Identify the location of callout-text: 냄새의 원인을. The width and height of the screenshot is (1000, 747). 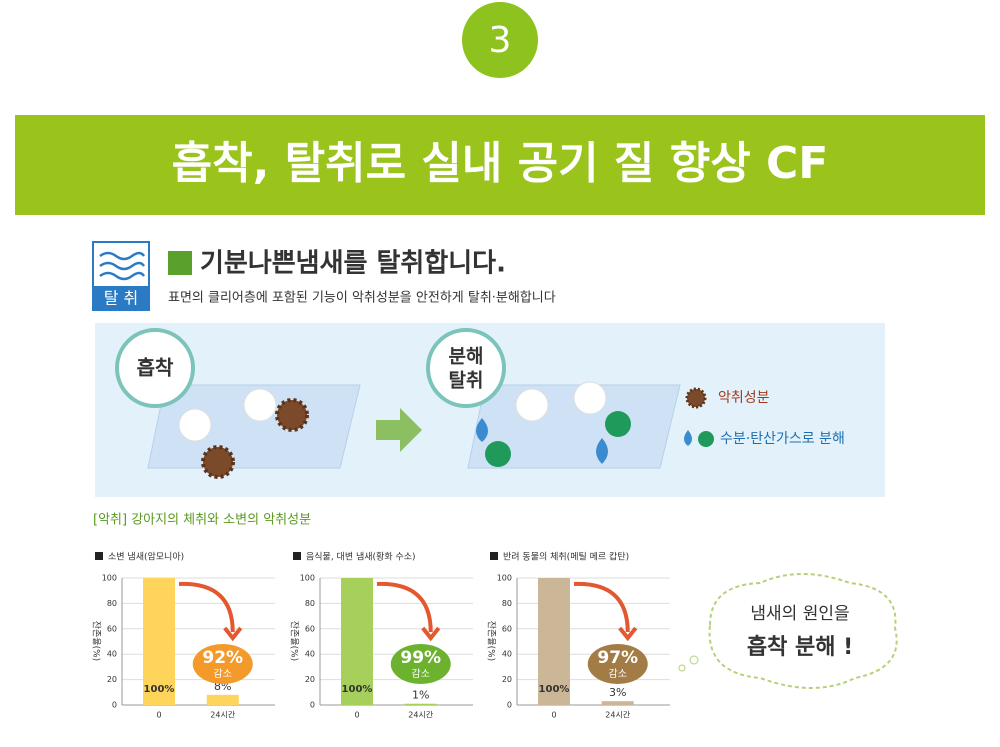
(799, 614).